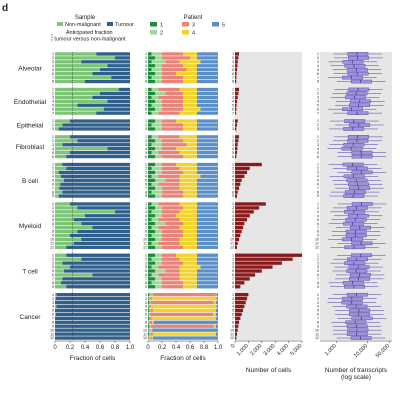 This screenshot has width=400, height=400. I want to click on row-number: 5, so click(318, 70).